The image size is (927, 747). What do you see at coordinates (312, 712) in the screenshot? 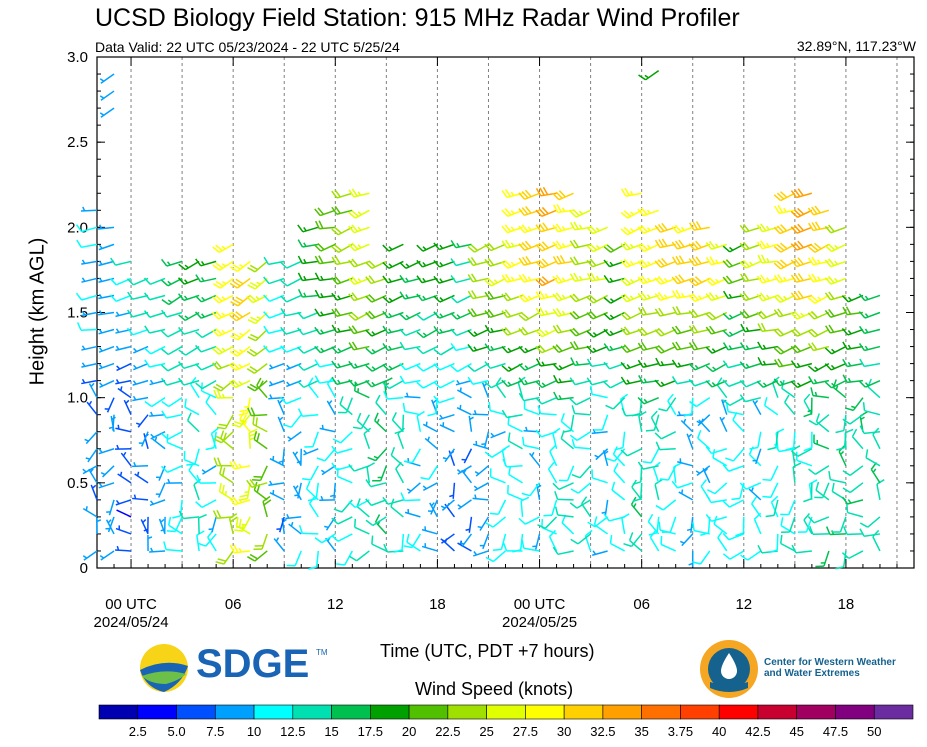
I see `colorbar-swatch` at bounding box center [312, 712].